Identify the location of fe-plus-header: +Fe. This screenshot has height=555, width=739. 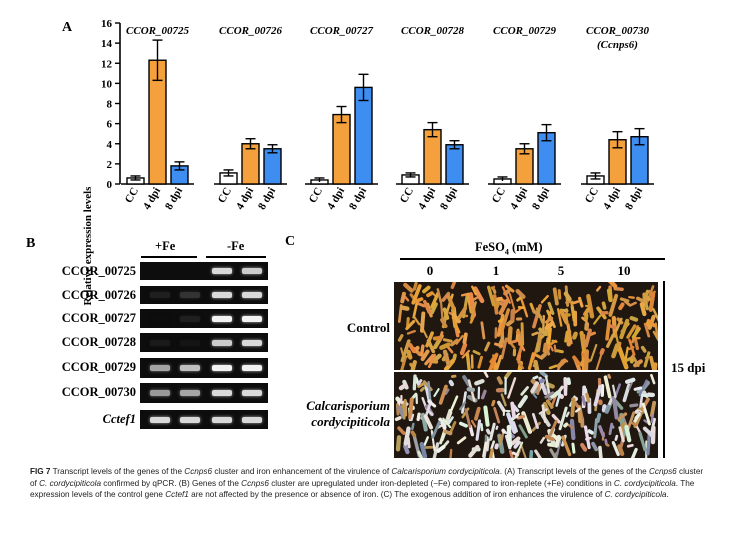
(165, 246).